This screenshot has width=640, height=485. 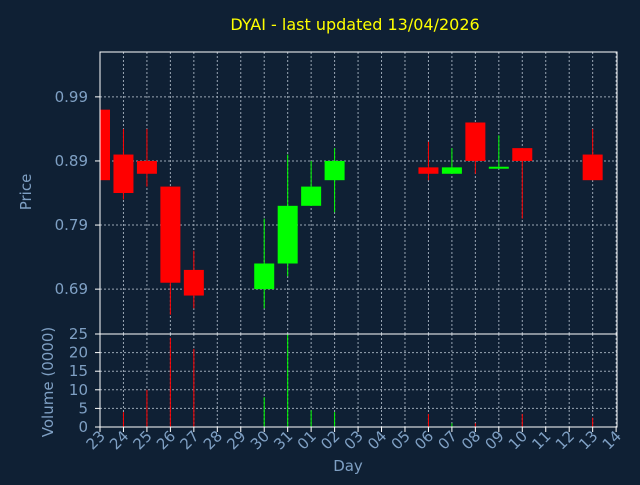 I want to click on volume-tick-label: 10, so click(x=78, y=390).